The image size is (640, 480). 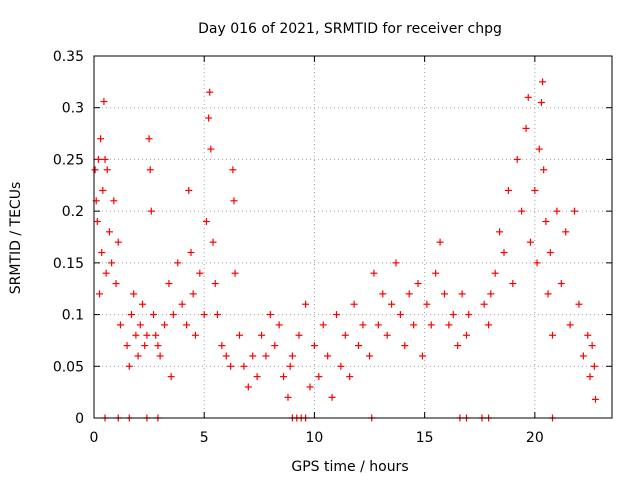 I want to click on y-tick-label: 0.05, so click(x=68, y=367).